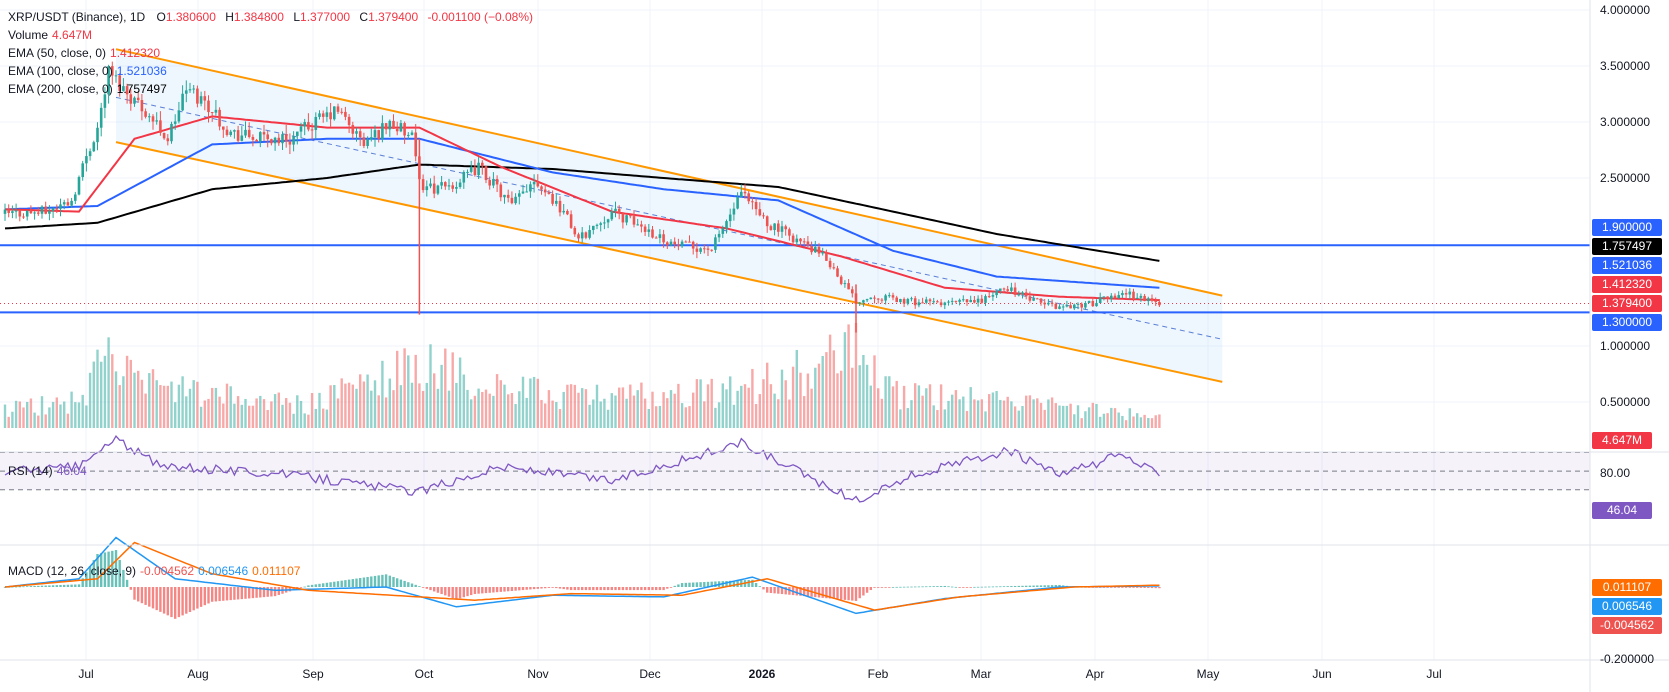  I want to click on ema200-badge: 1.757497, so click(1627, 246).